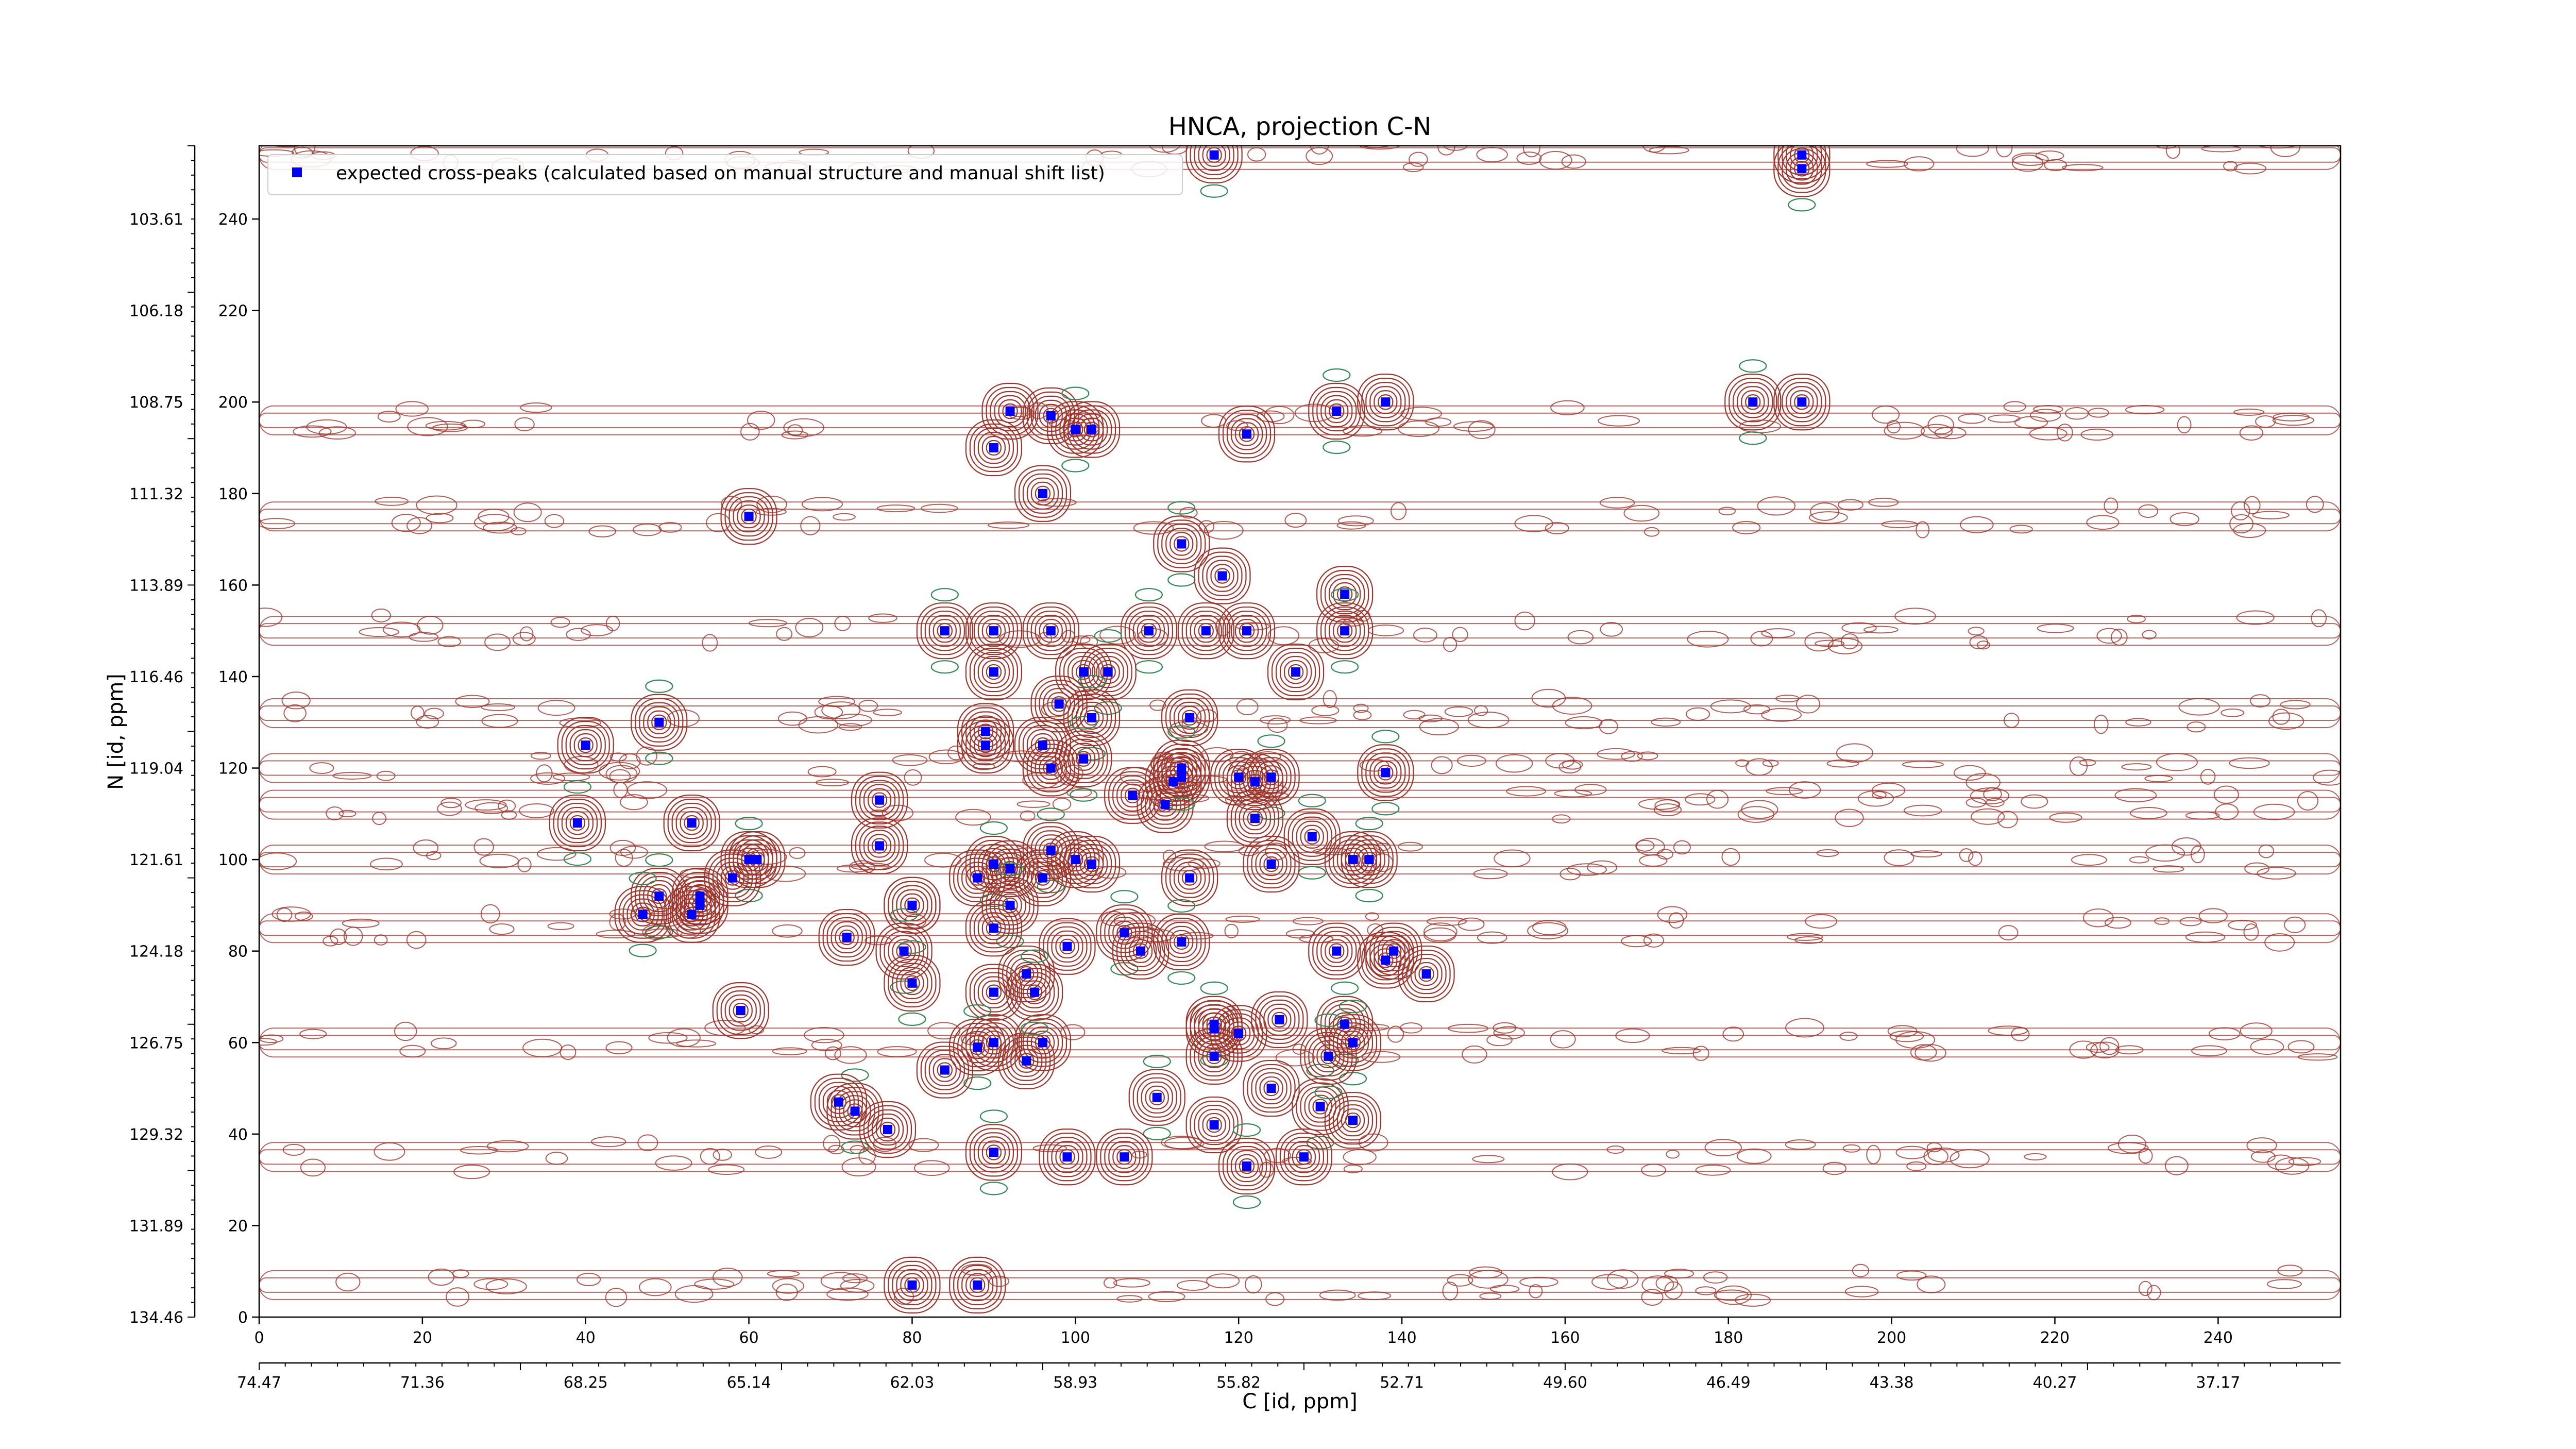  What do you see at coordinates (1402, 1383) in the screenshot?
I see `x-ppm-tick-label: 52.71` at bounding box center [1402, 1383].